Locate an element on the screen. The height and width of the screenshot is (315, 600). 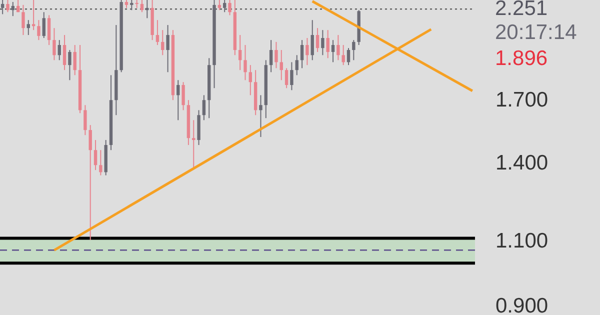
text: 1.896 is located at coordinates (521, 58).